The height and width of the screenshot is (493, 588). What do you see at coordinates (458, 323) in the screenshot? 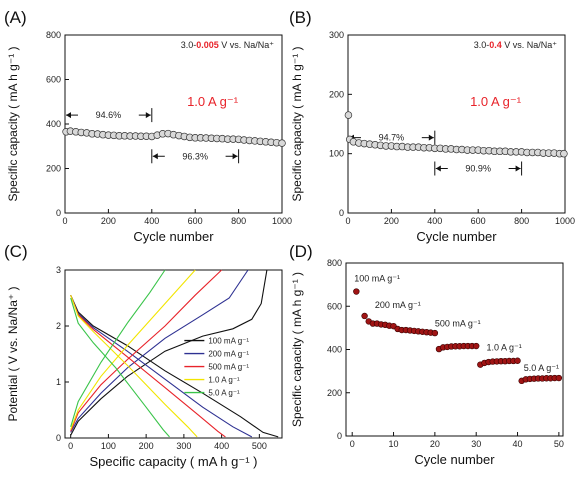
I see `rate-label: 500 mA g⁻¹` at bounding box center [458, 323].